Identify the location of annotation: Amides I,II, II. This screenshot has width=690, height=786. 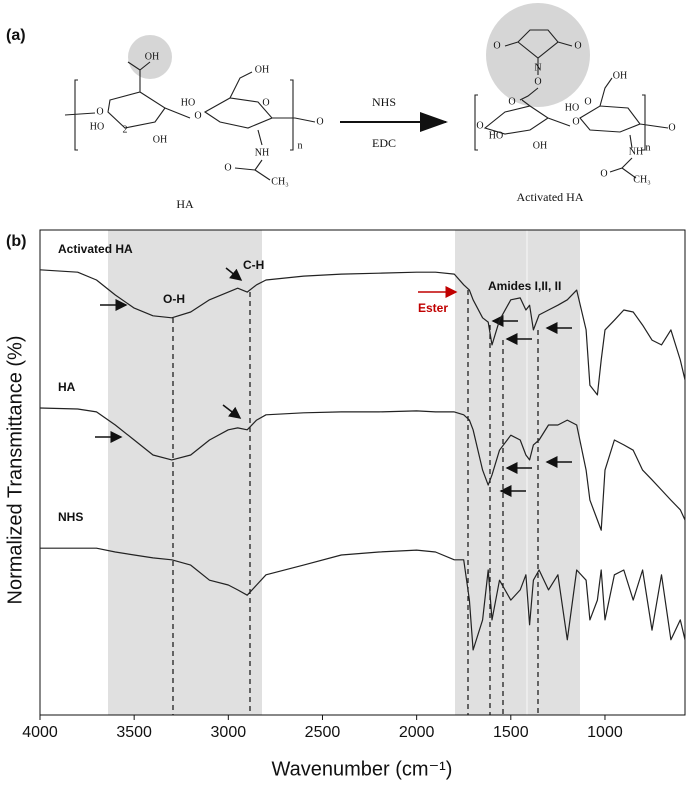
(524, 286).